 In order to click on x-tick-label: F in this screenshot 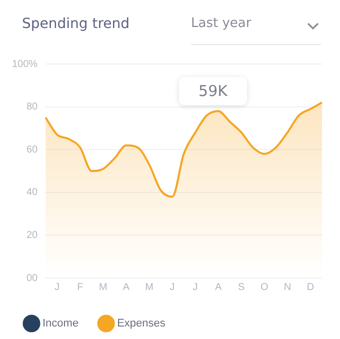, I will do `click(80, 287)`.